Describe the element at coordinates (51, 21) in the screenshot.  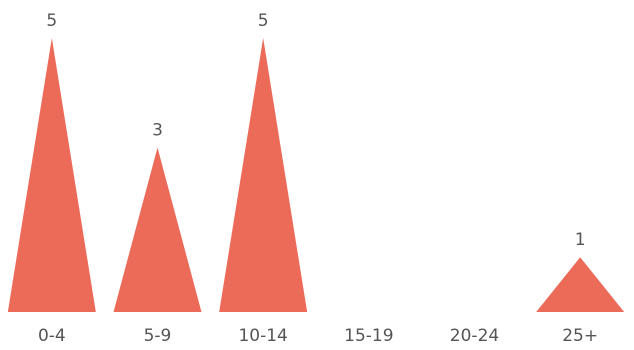
I see `data-label-0-4: 5` at that location.